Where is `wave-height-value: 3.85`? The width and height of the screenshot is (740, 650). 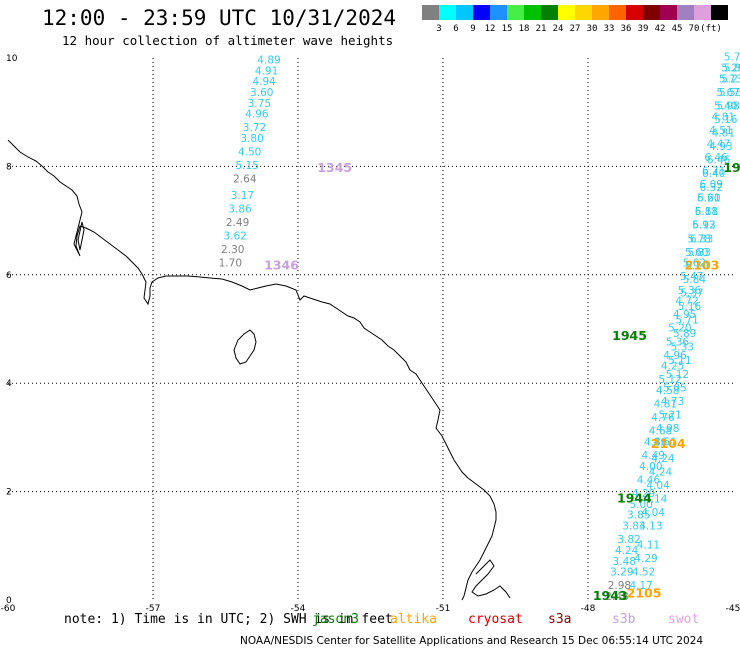
wave-height-value: 3.85 is located at coordinates (638, 516).